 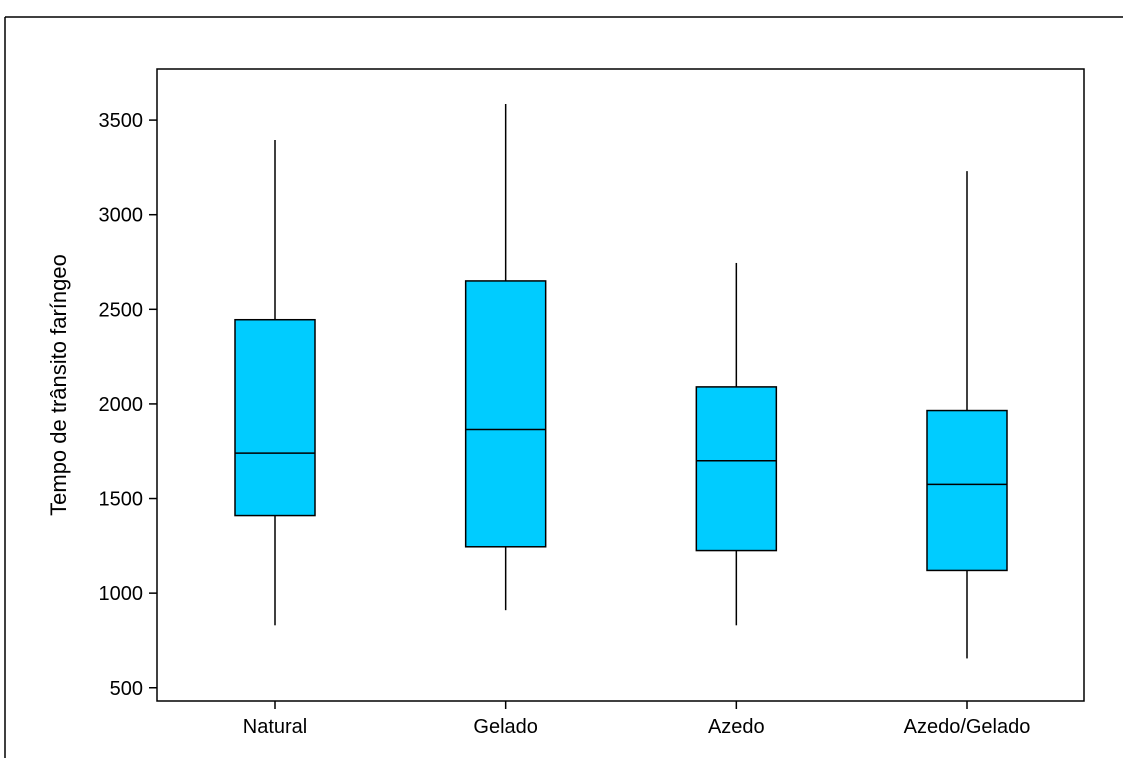 What do you see at coordinates (121, 121) in the screenshot?
I see `y-tick-label: 3500` at bounding box center [121, 121].